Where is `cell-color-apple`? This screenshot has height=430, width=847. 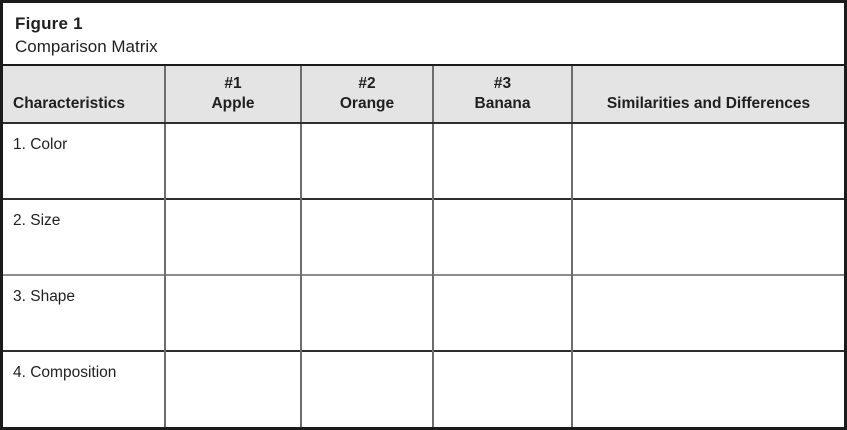 cell-color-apple is located at coordinates (232, 161).